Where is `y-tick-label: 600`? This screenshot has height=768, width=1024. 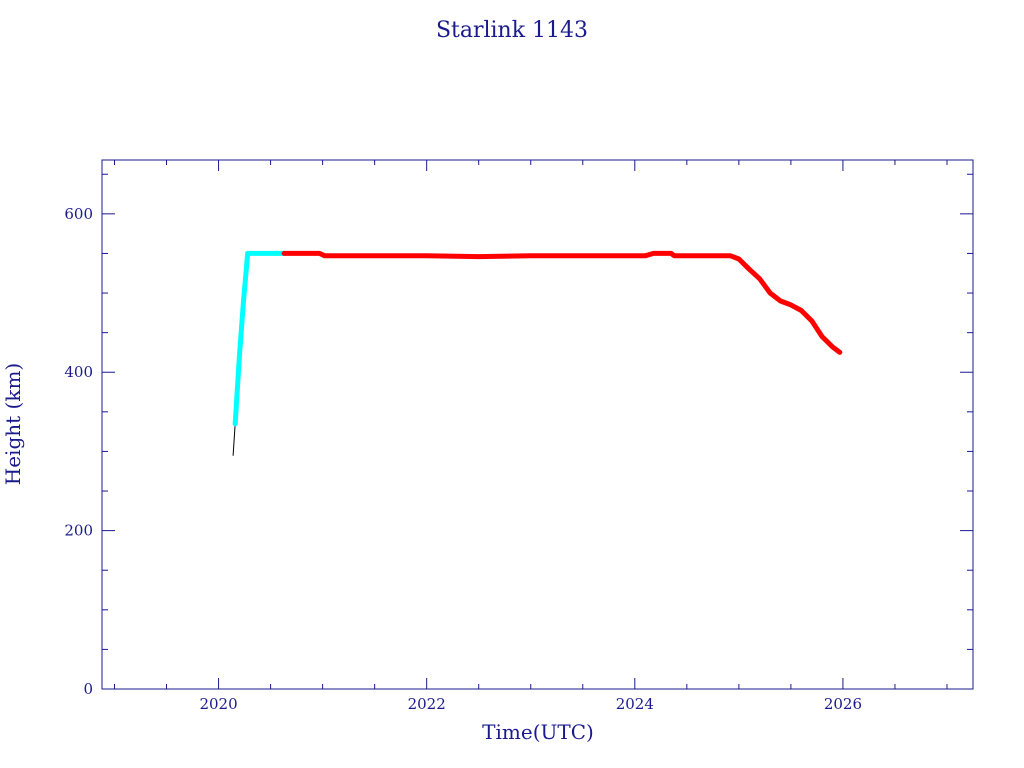 y-tick-label: 600 is located at coordinates (78, 214).